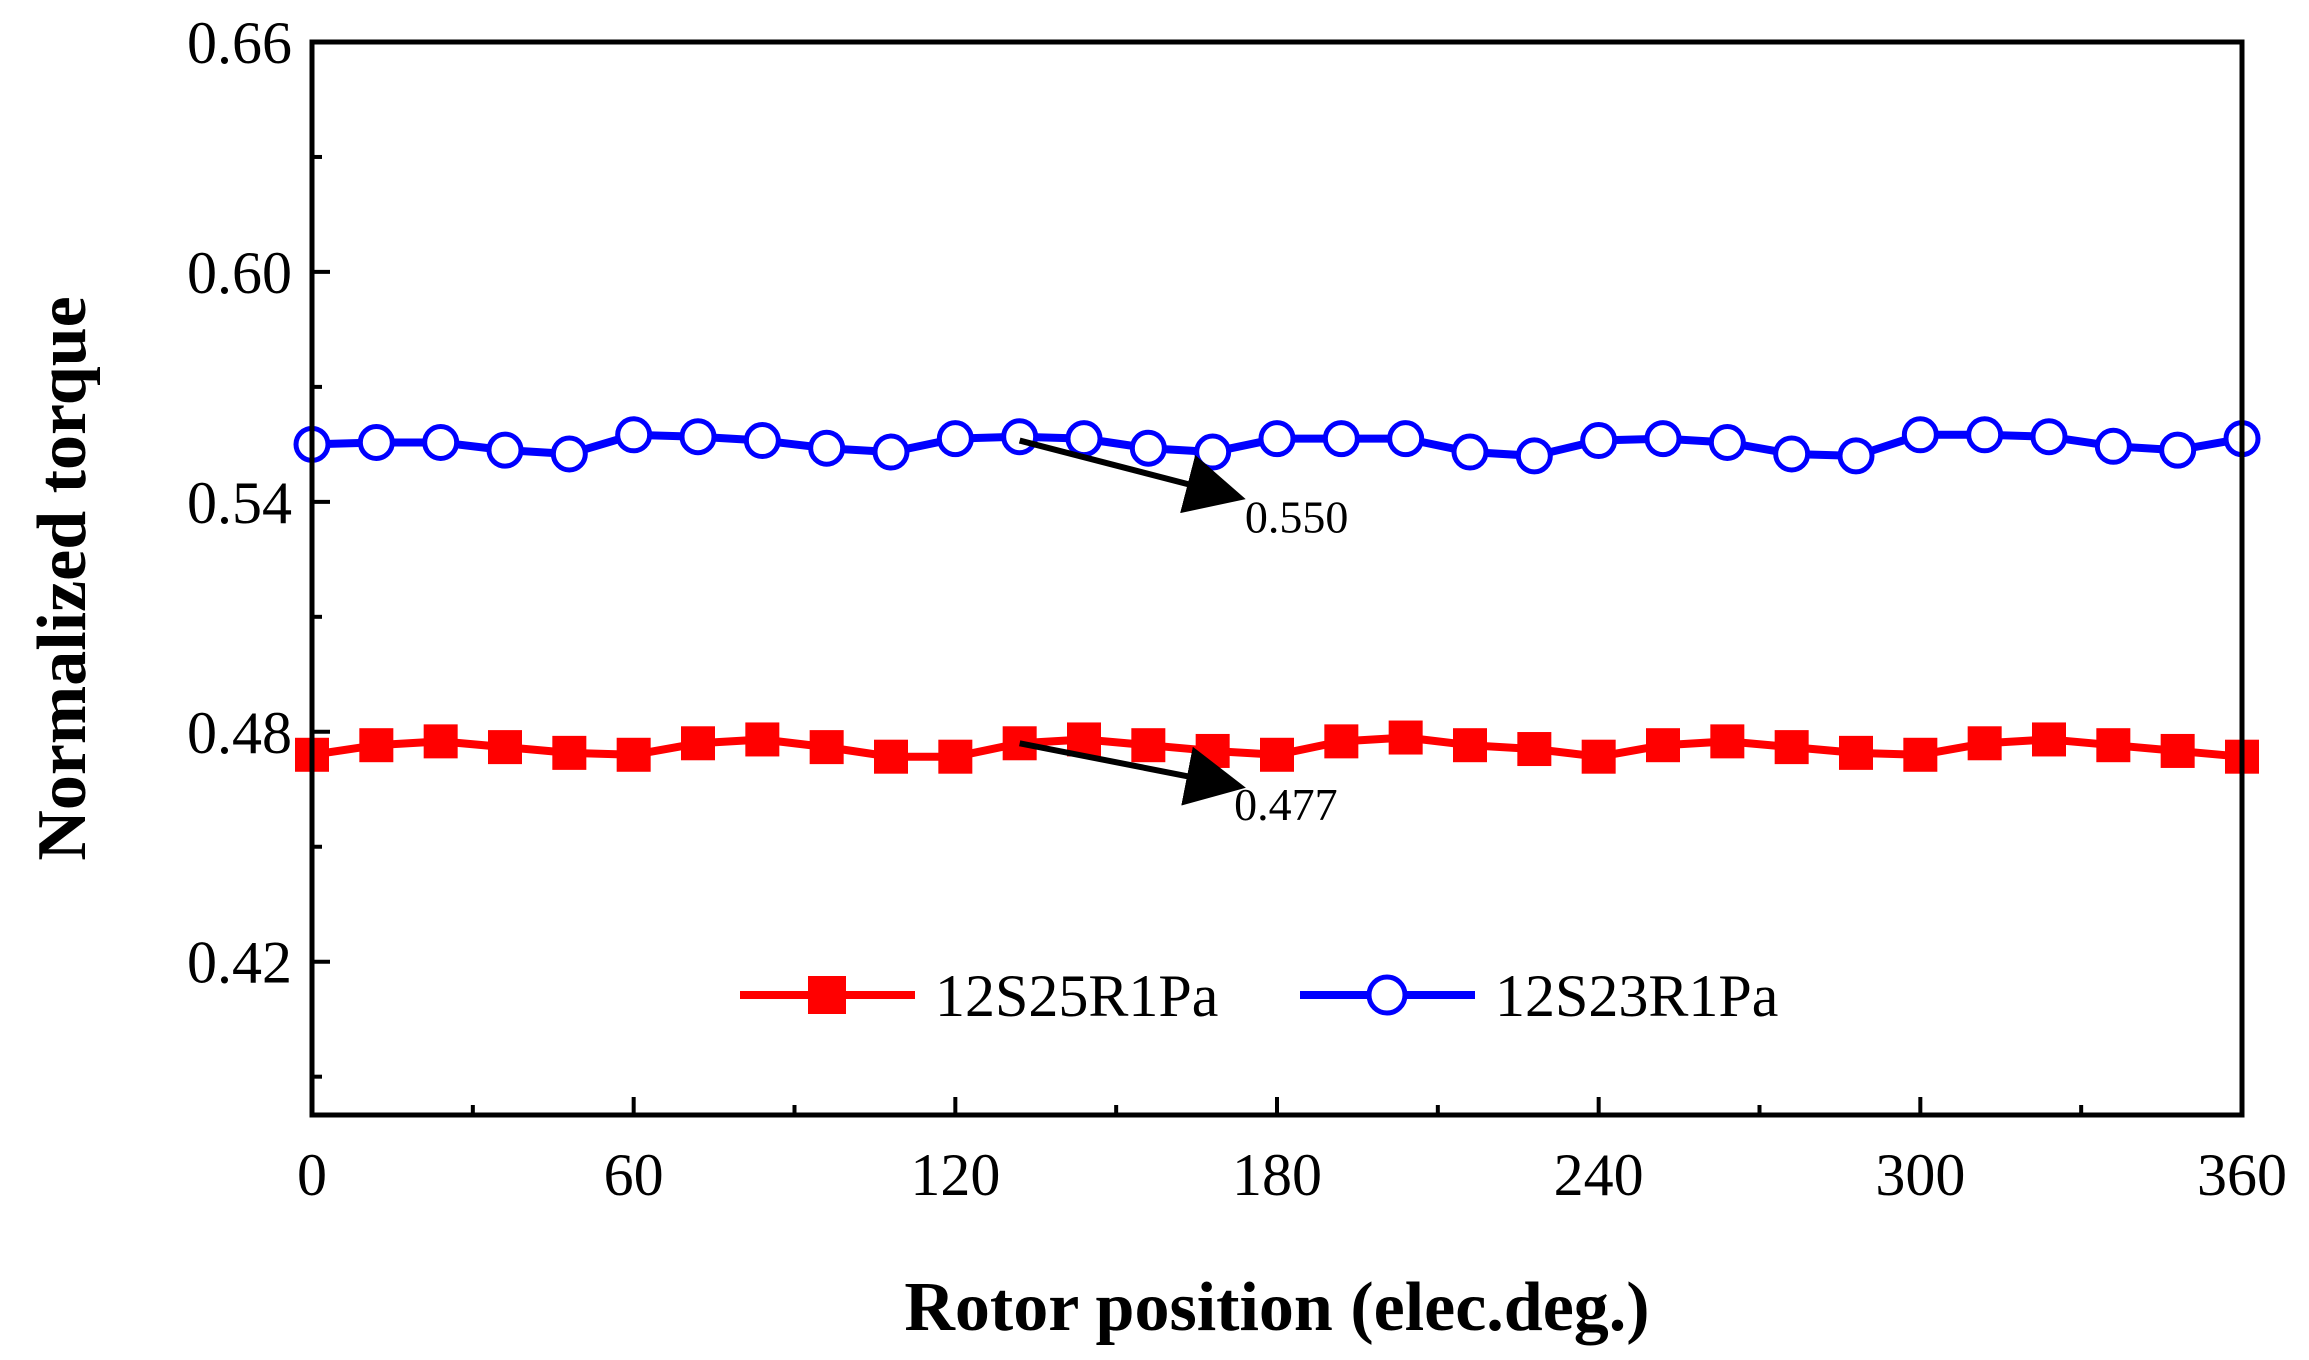 This screenshot has height=1360, width=2309. Describe the element at coordinates (239, 43) in the screenshot. I see `y-tick-label: 0.66` at that location.